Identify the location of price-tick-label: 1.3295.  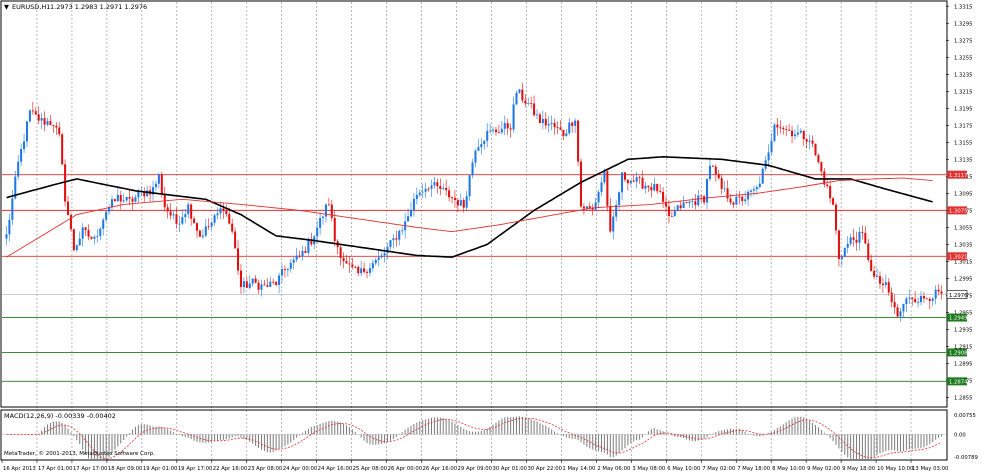
(963, 24).